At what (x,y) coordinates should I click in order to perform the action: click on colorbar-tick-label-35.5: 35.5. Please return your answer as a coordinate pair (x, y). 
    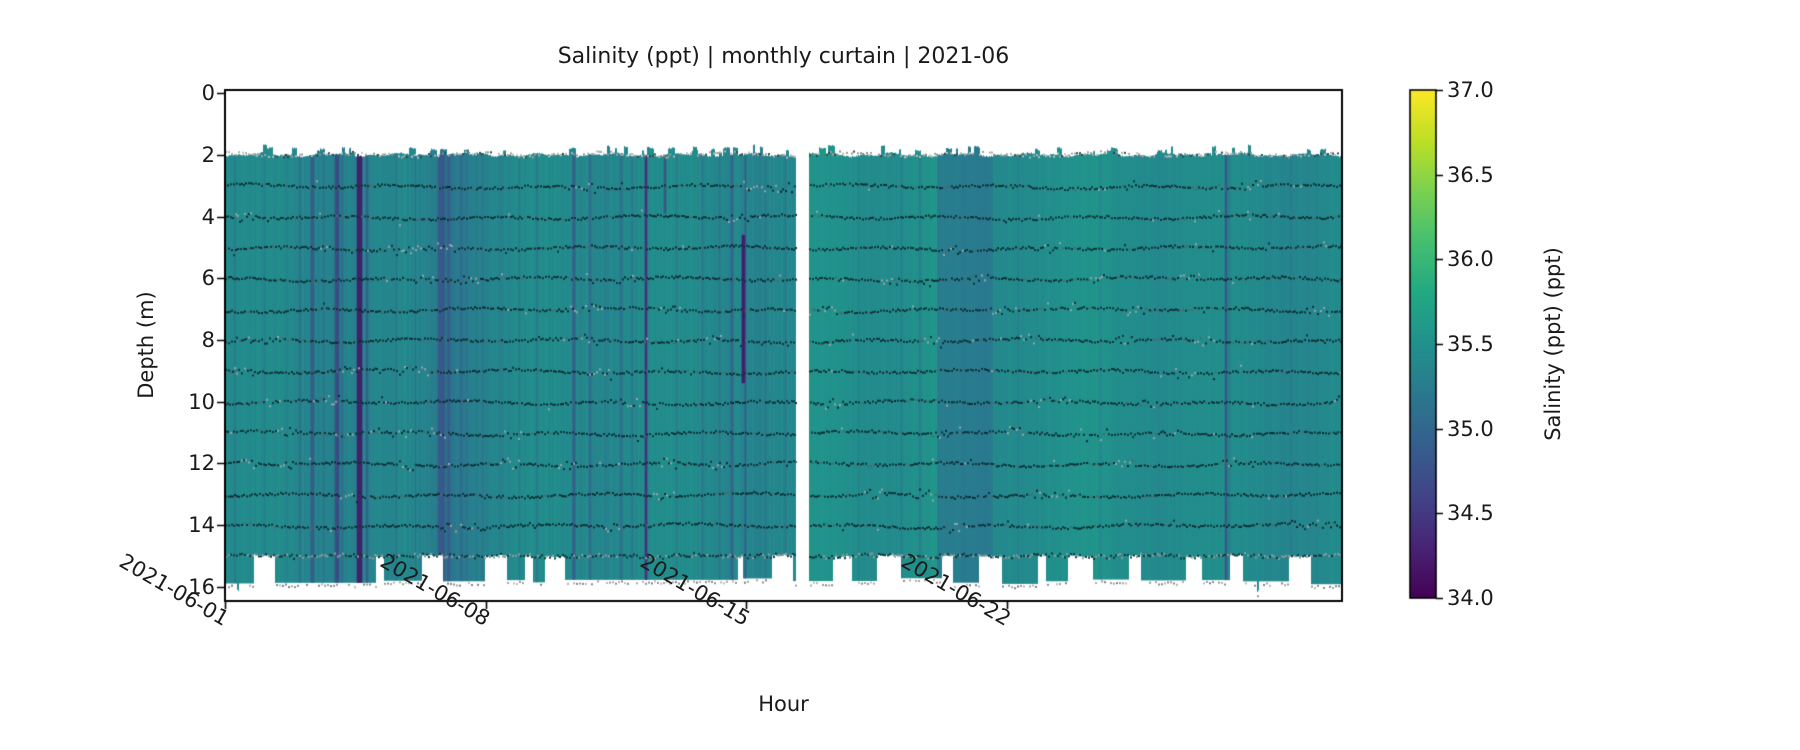
    Looking at the image, I should click on (1470, 344).